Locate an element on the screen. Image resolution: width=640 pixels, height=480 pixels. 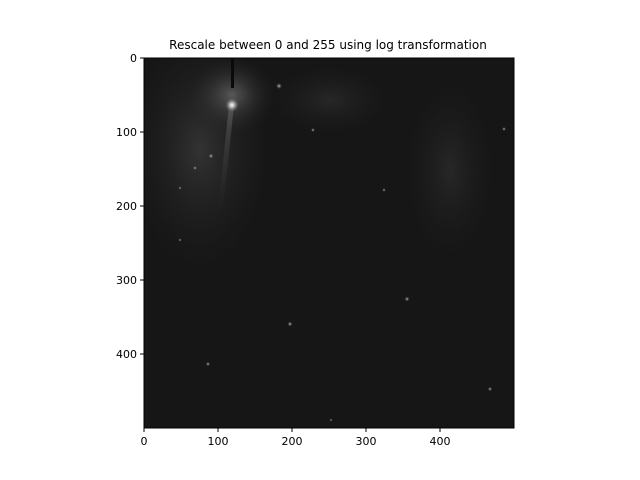
x-tick-label: 100 is located at coordinates (218, 441).